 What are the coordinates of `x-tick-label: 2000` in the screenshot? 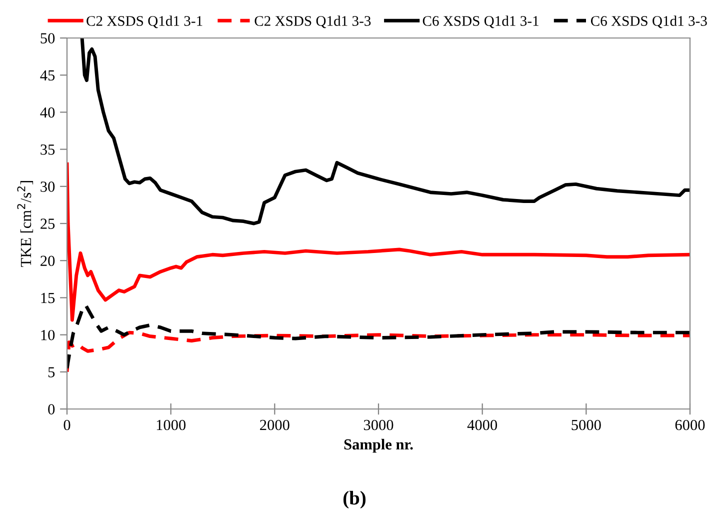 It's located at (275, 425).